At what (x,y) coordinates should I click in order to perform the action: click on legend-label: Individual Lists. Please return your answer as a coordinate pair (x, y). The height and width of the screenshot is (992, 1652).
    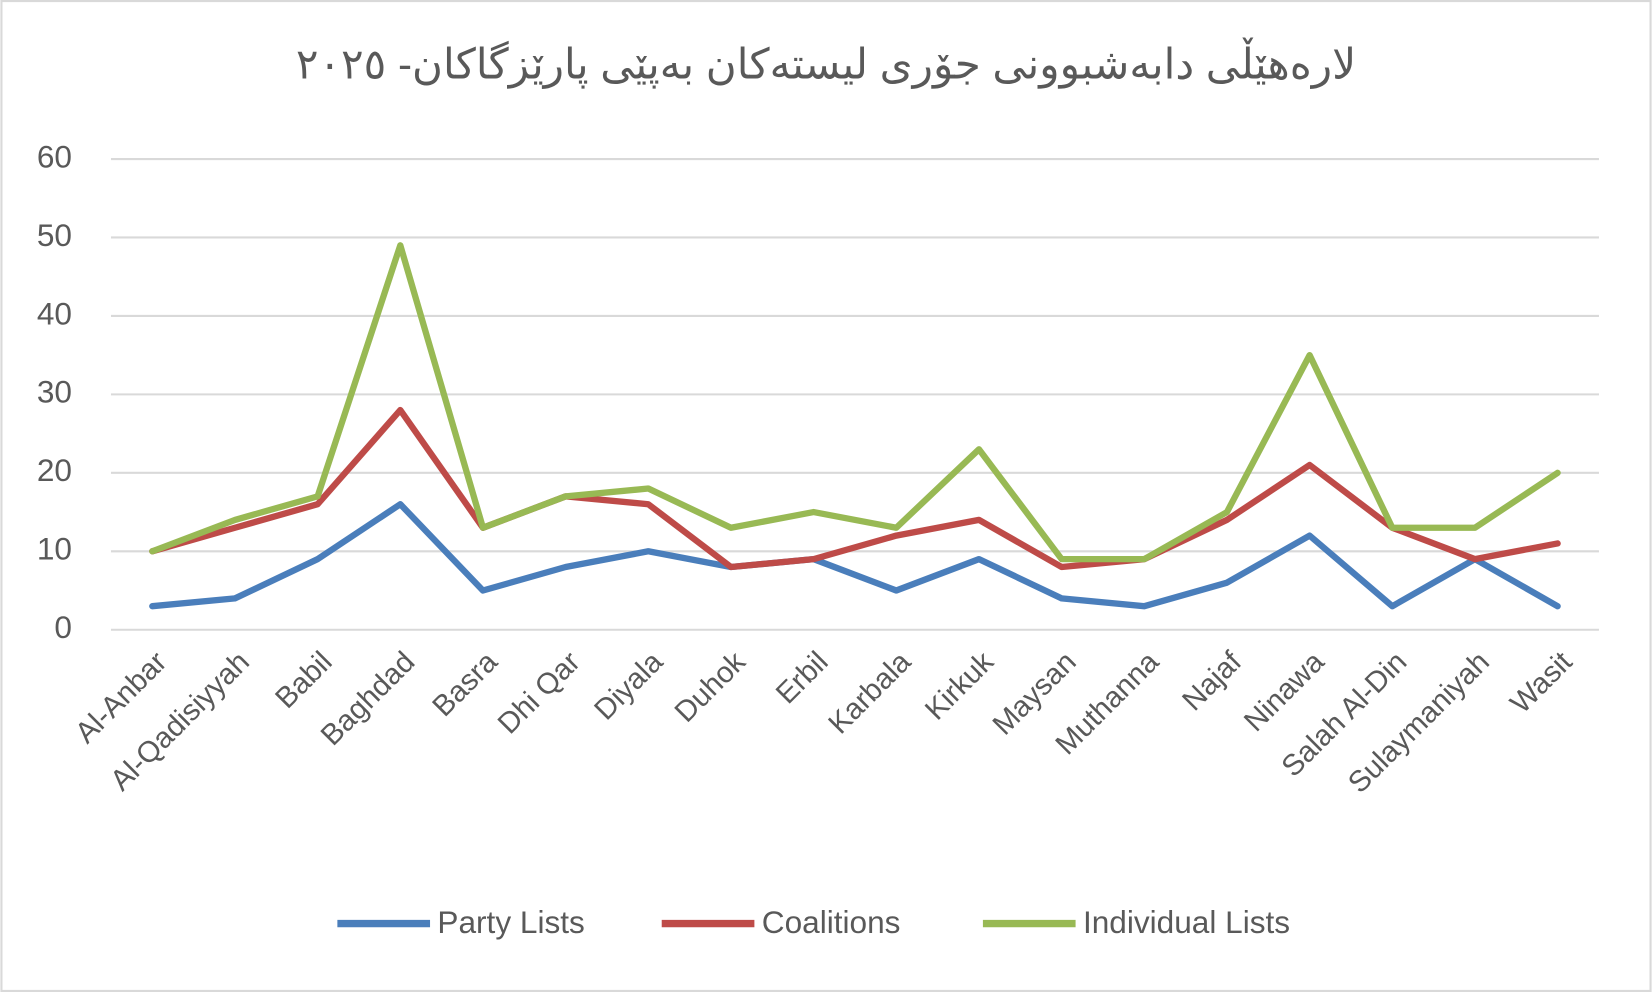
    Looking at the image, I should click on (1186, 922).